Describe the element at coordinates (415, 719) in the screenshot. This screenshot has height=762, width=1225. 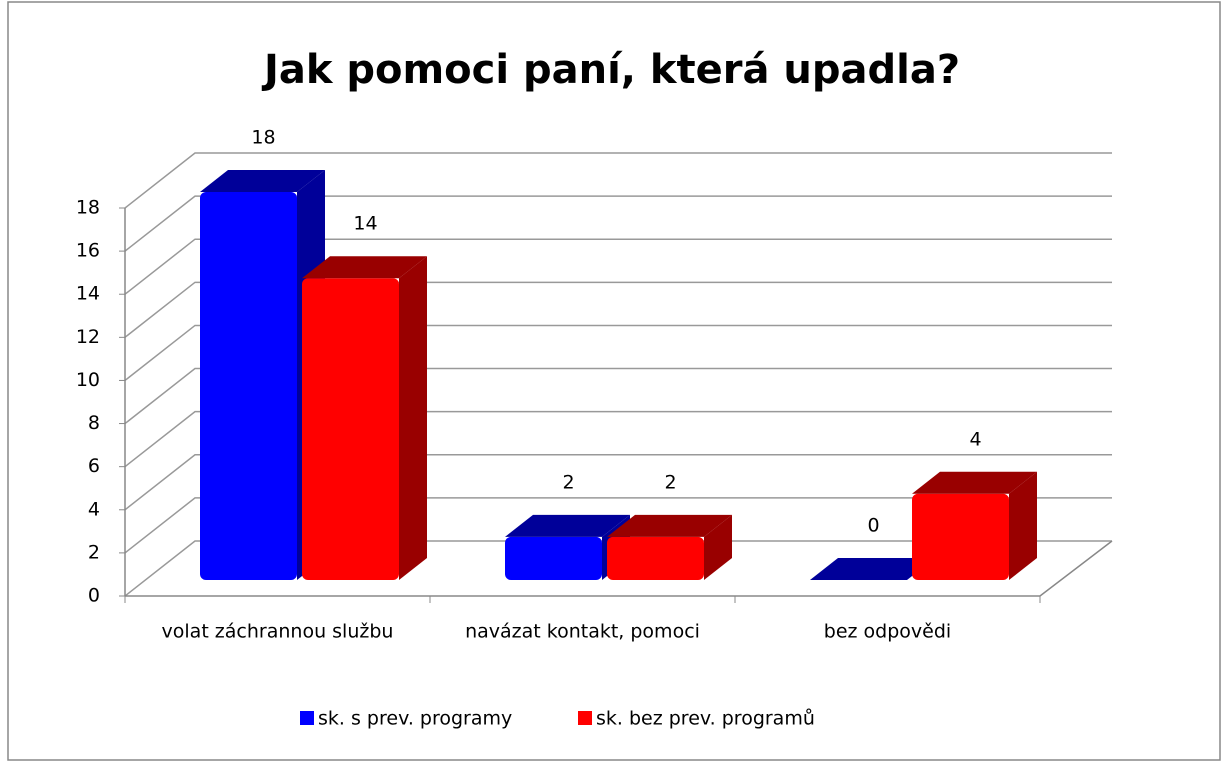
I see `legend-label: sk. s prev. programy` at that location.